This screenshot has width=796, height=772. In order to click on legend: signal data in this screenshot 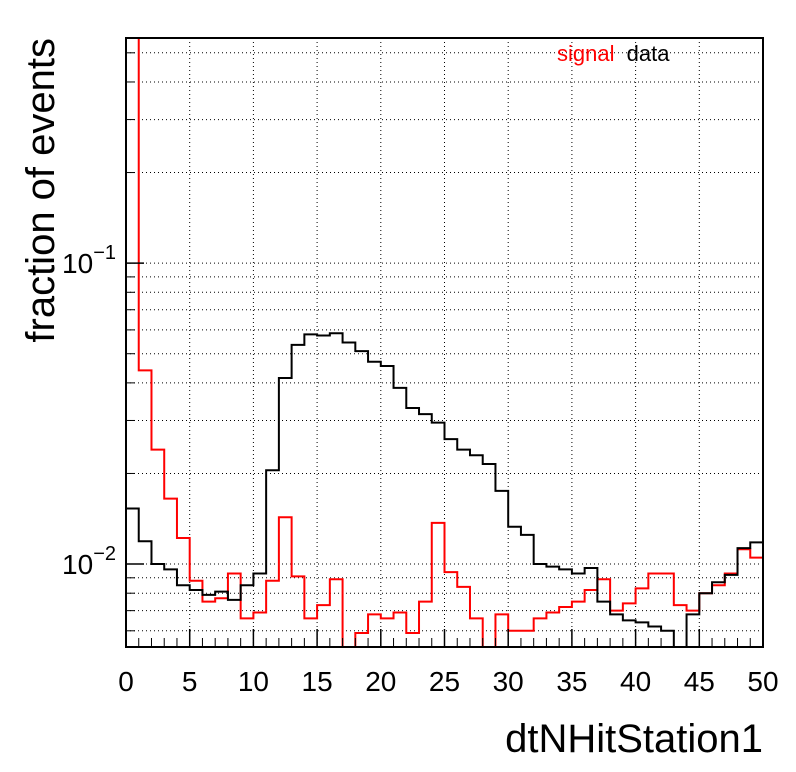, I will do `click(613, 53)`.